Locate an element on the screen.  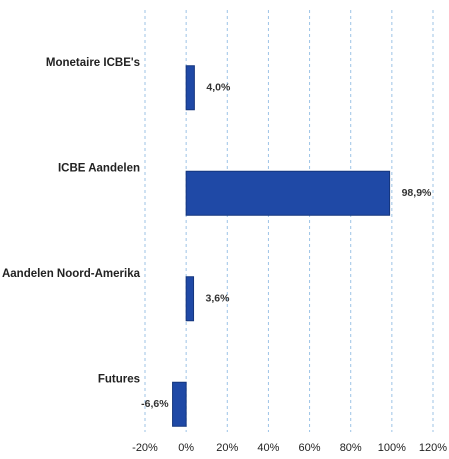
category-label: Monetaire ICBE's is located at coordinates (93, 63).